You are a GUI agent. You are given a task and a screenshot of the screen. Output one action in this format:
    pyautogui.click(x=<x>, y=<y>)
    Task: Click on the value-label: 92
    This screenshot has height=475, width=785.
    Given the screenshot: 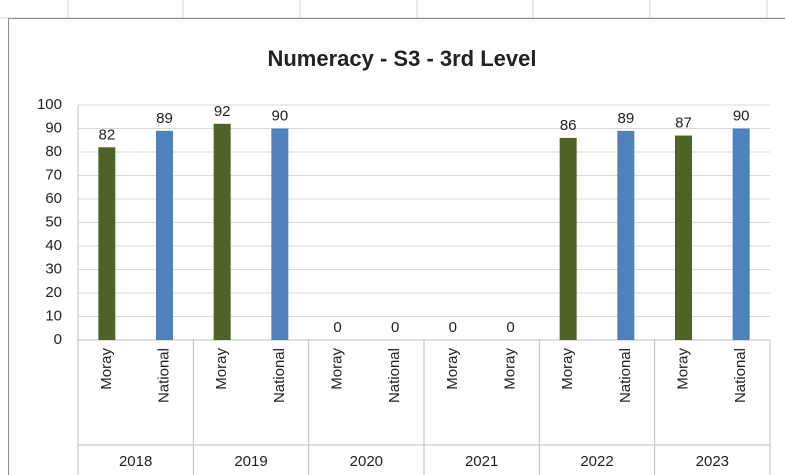 What is the action you would take?
    pyautogui.click(x=222, y=111)
    